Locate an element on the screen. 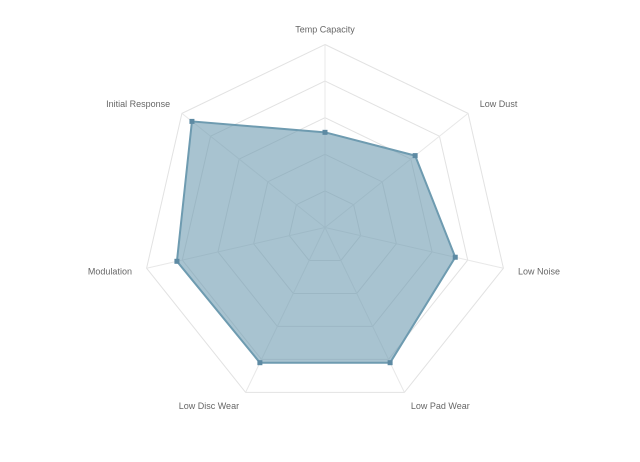  axis-label: Temp Capacity is located at coordinates (325, 30).